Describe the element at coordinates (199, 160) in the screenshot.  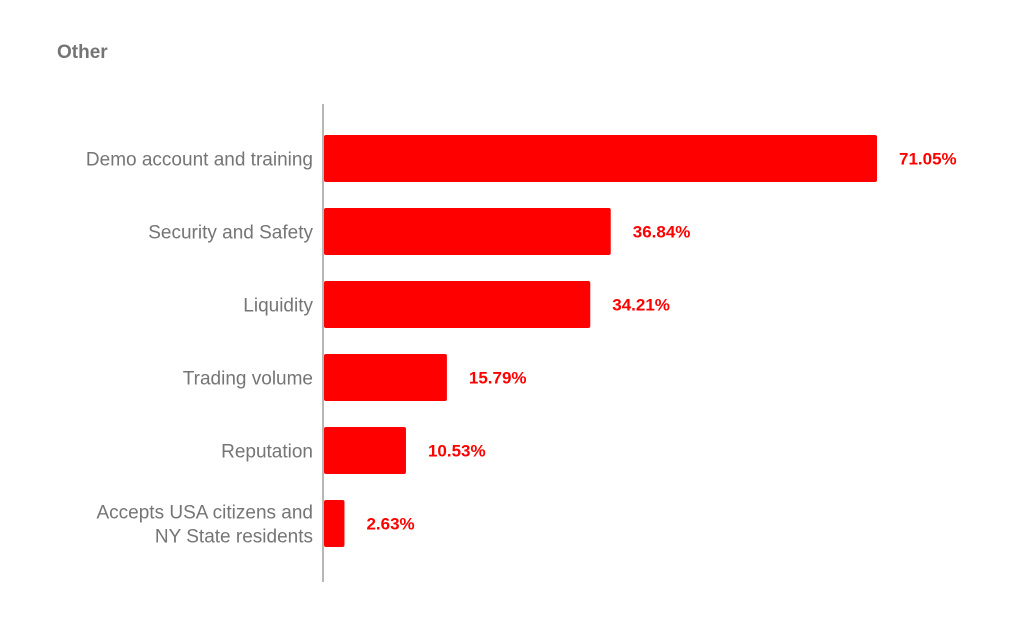
I see `category-label-0: Demo account and training` at that location.